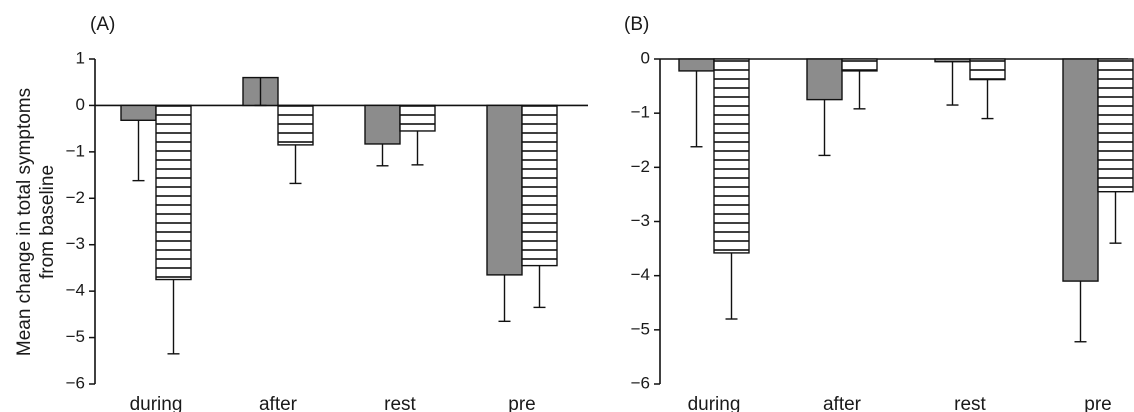  Describe the element at coordinates (24, 222) in the screenshot. I see `y-axis-label-line1: Mean change in total symptoms` at that location.